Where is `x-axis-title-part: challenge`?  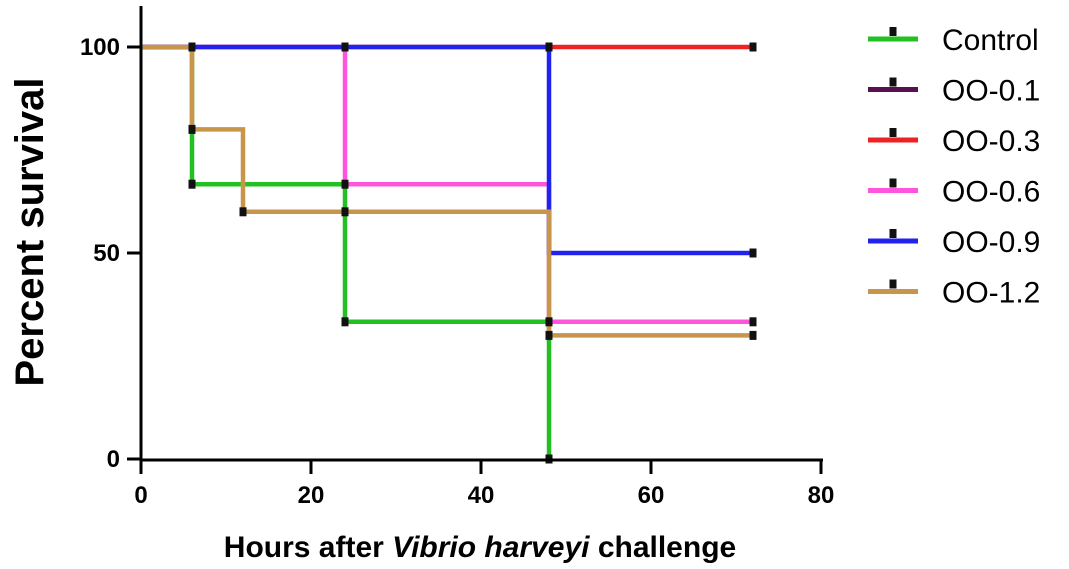 x-axis-title-part: challenge is located at coordinates (662, 547).